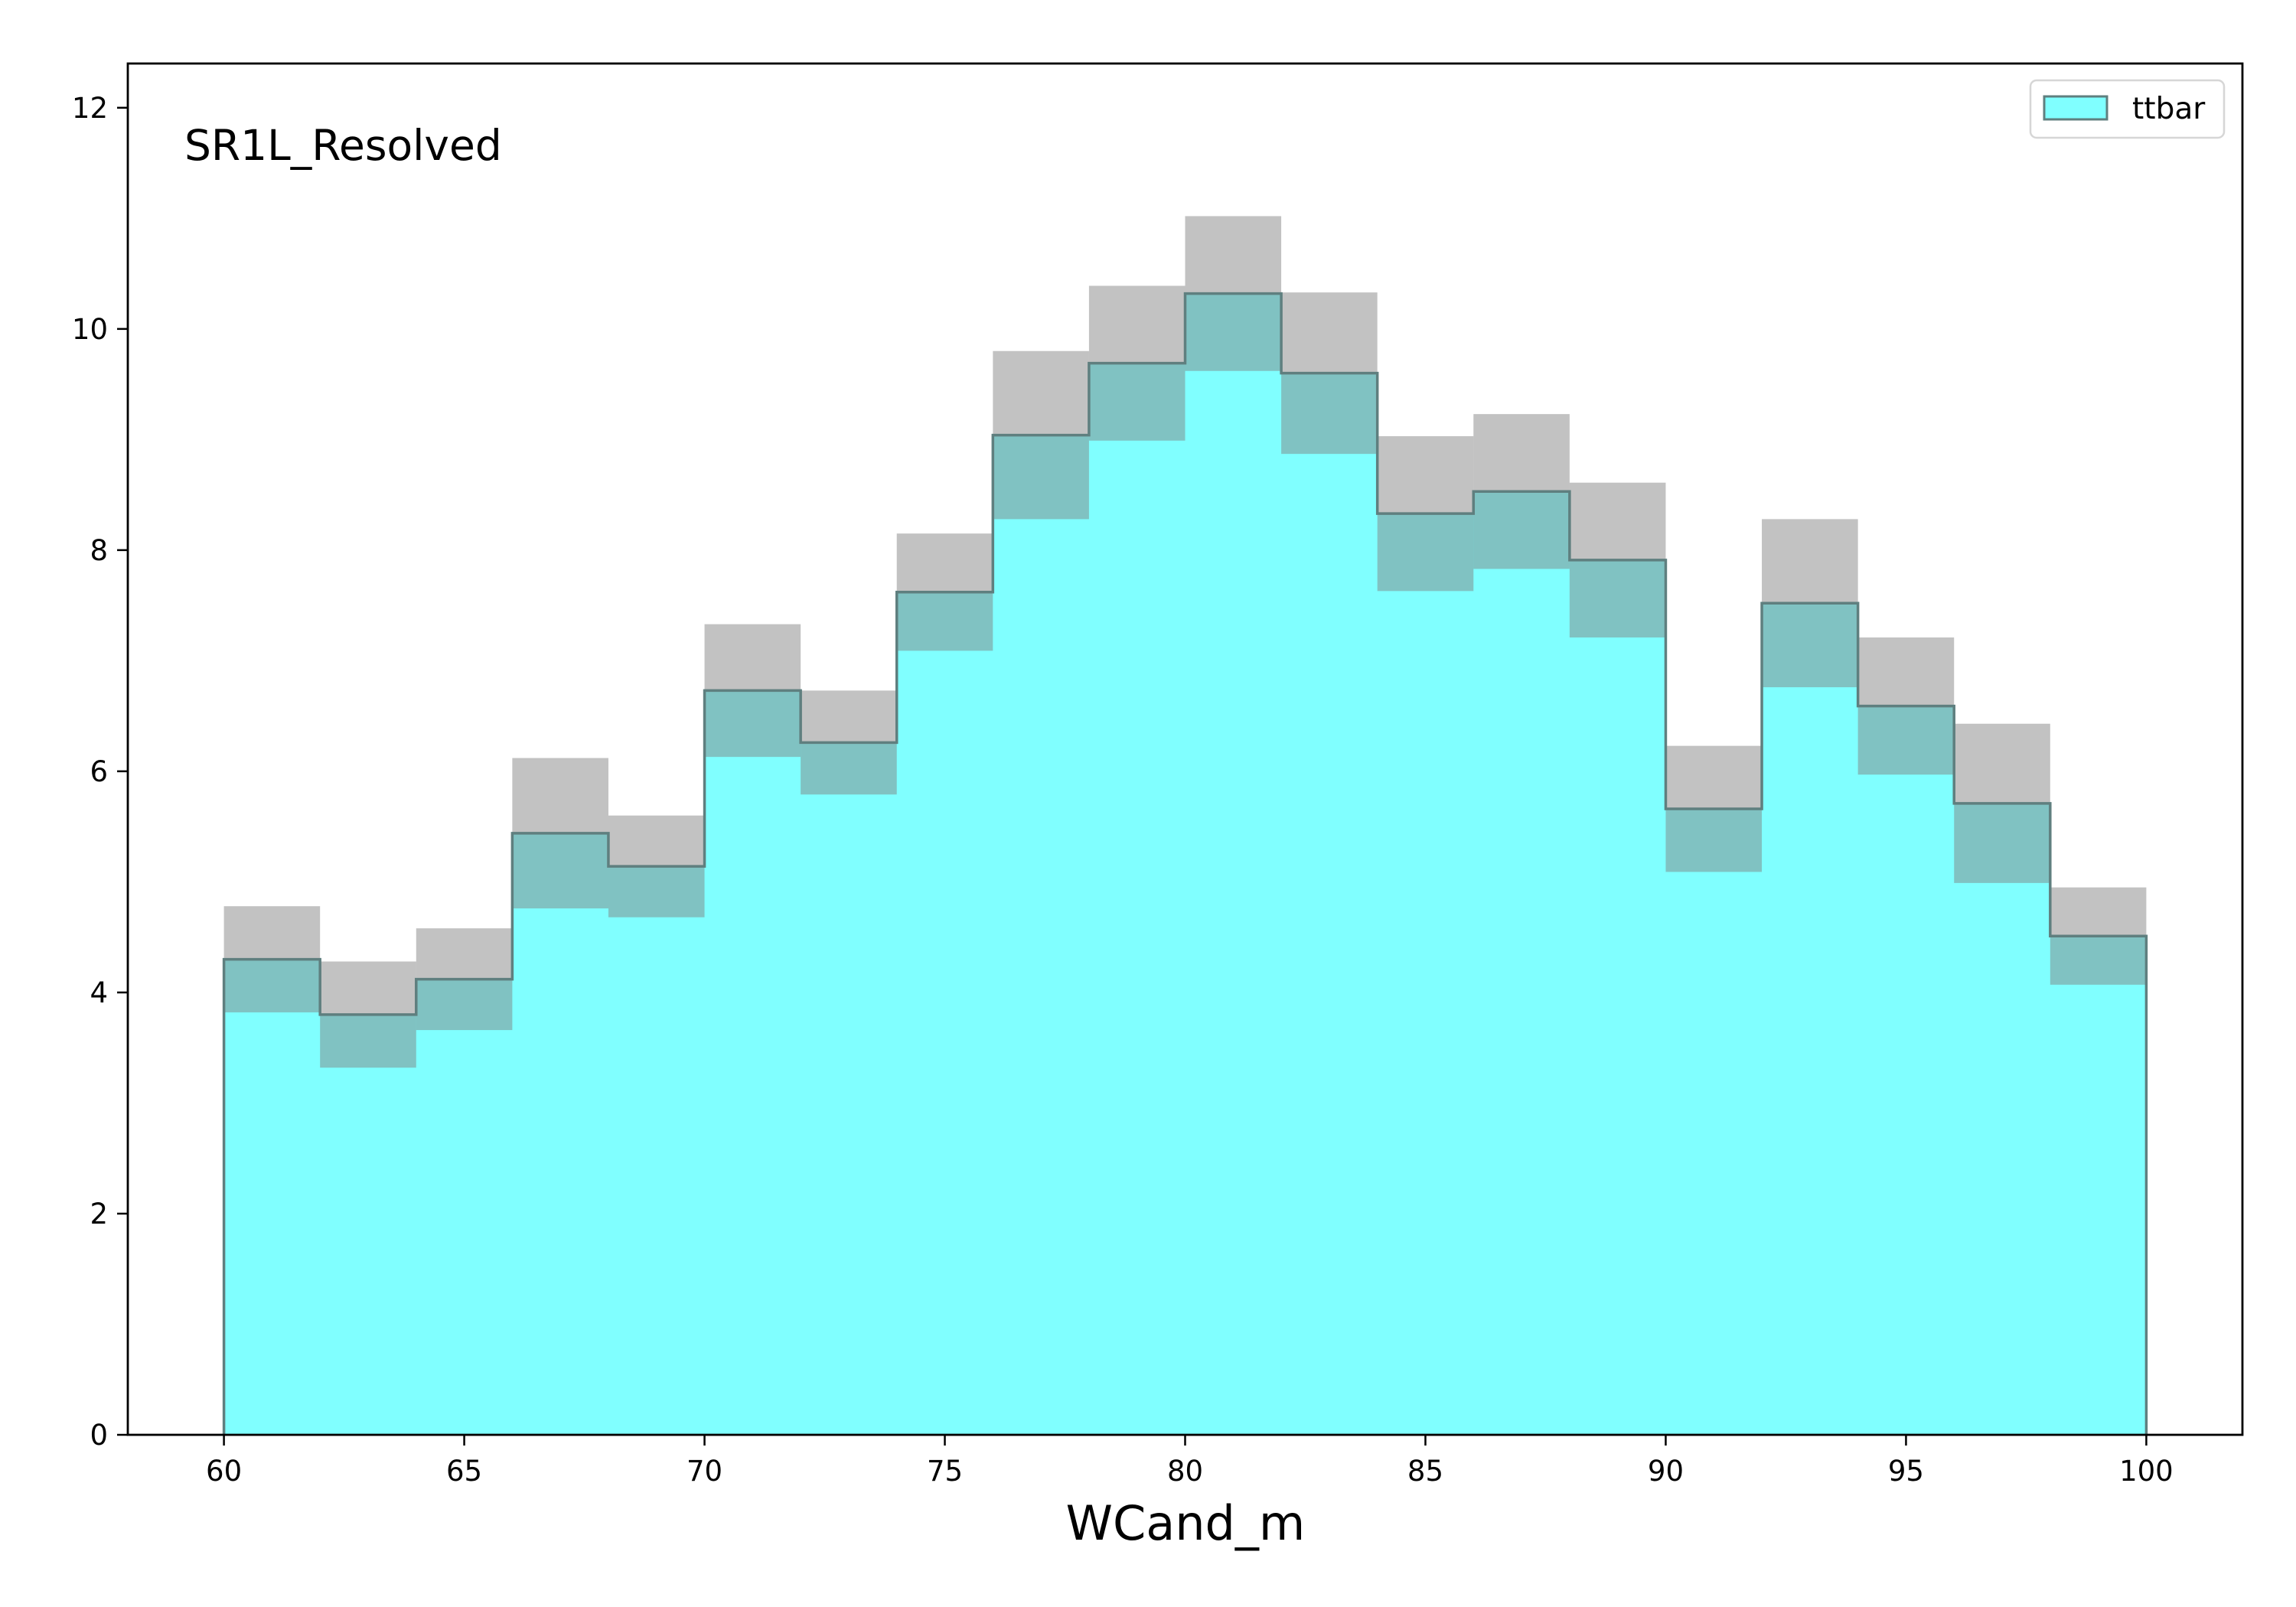 The image size is (2296, 1607). Describe the element at coordinates (99, 1214) in the screenshot. I see `y-tick-label: 2` at that location.